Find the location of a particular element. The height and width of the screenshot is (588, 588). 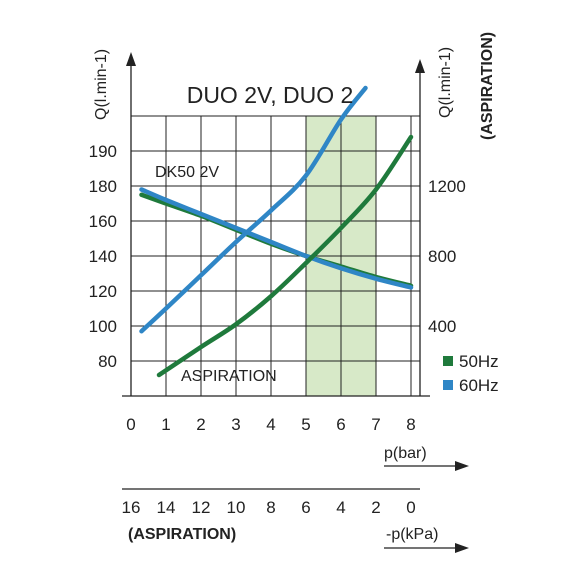

secondary-x-axis-label: -p(kPa) is located at coordinates (412, 534).